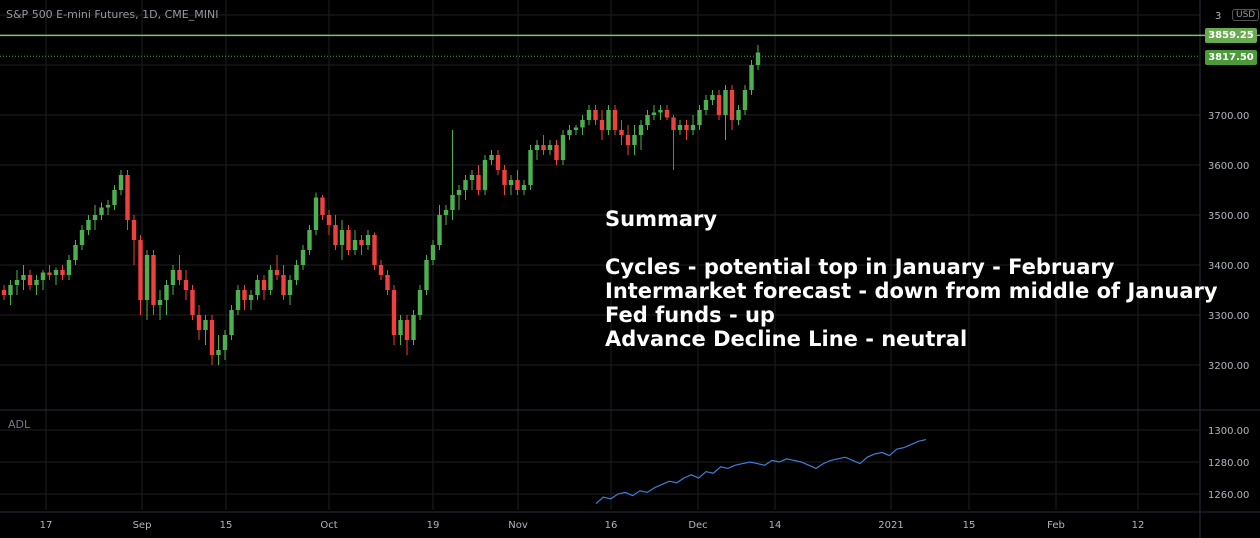 The image size is (1260, 538). What do you see at coordinates (761, 472) in the screenshot?
I see `adl-line` at bounding box center [761, 472].